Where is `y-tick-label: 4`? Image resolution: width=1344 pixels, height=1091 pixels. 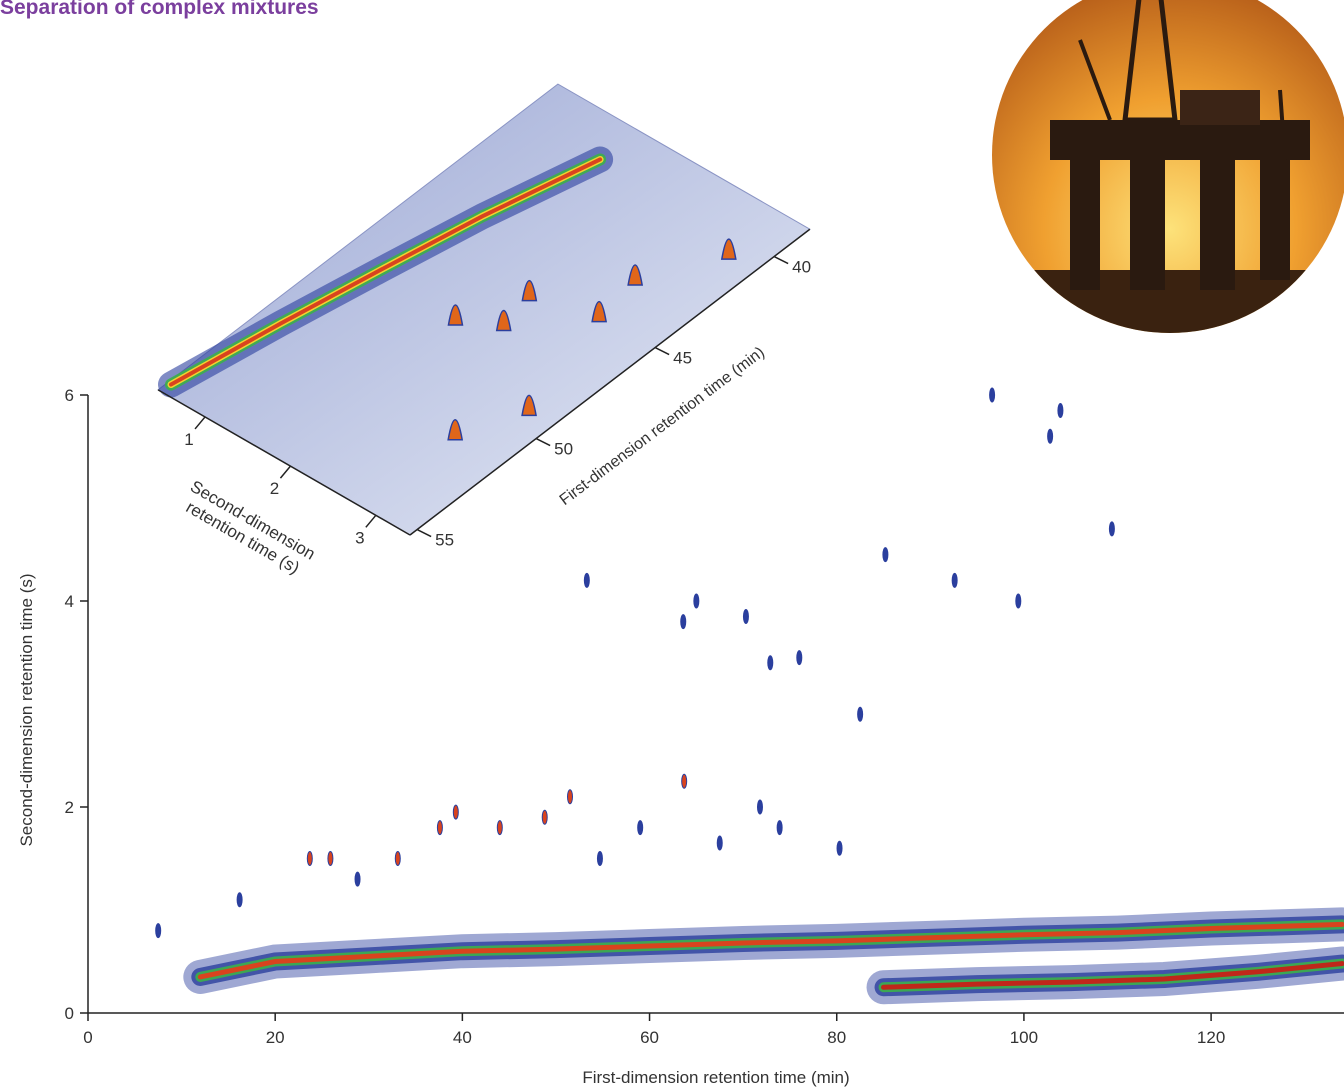
y-tick-label: 4 is located at coordinates (69, 601).